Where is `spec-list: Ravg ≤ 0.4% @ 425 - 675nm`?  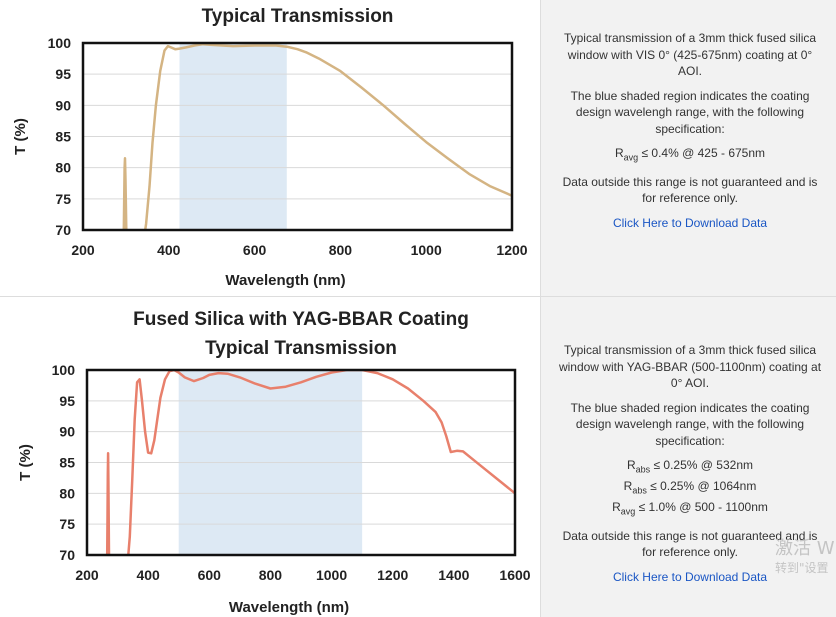
spec-list: Ravg ≤ 0.4% @ 425 - 675nm is located at coordinates (690, 155).